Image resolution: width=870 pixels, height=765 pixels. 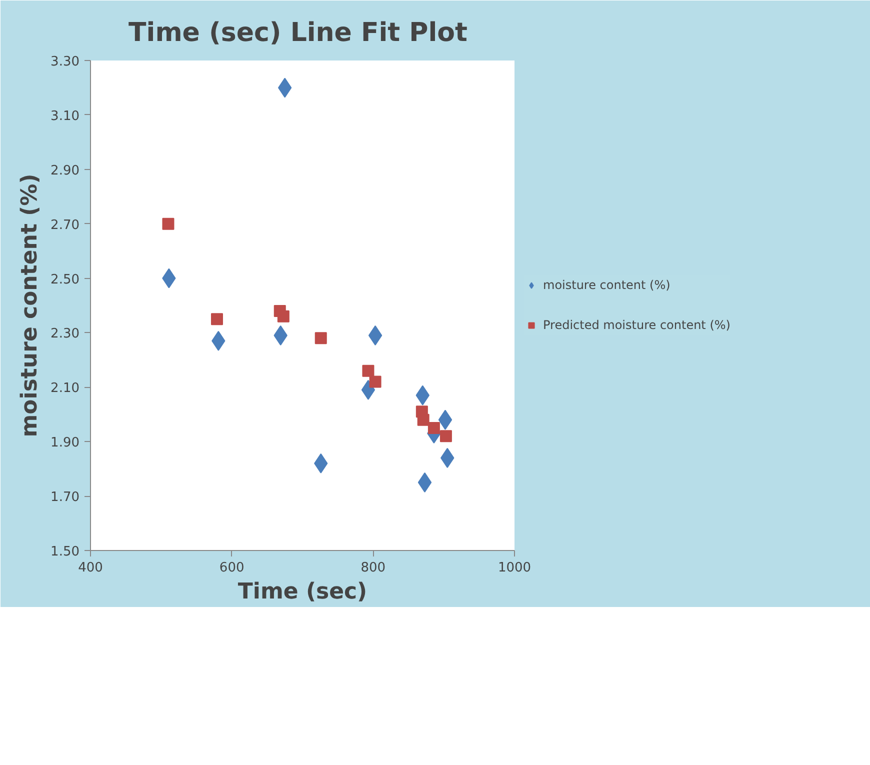 I want to click on y-tick-label: 2.90, so click(x=65, y=170).